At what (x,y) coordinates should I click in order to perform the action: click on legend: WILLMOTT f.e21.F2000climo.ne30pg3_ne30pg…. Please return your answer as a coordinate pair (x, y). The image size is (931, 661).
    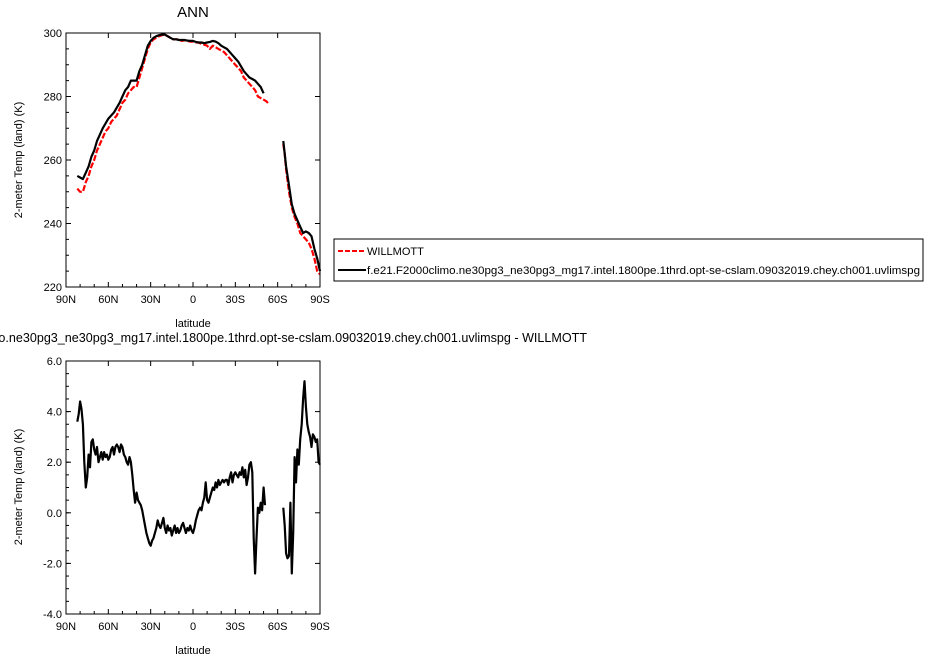
    Looking at the image, I should click on (628, 260).